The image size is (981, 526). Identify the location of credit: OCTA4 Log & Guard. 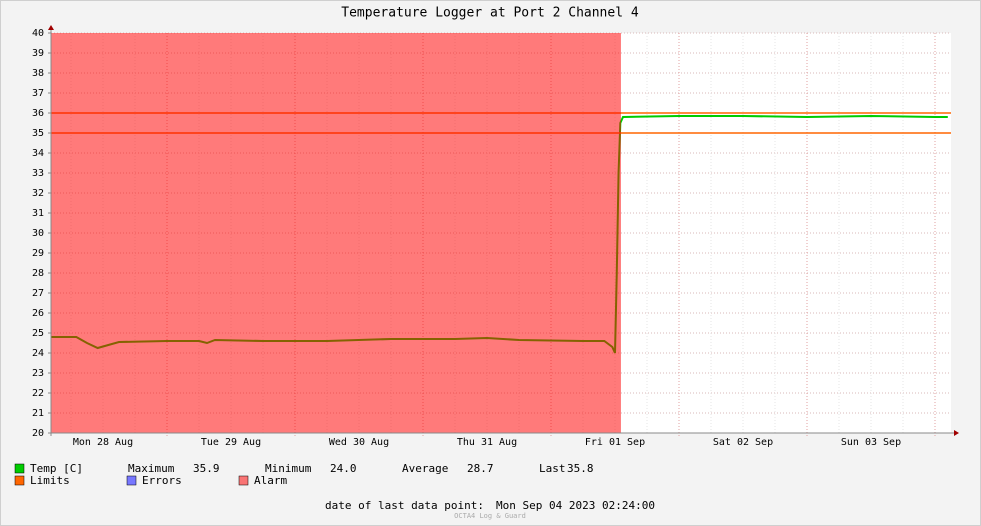
(490, 516).